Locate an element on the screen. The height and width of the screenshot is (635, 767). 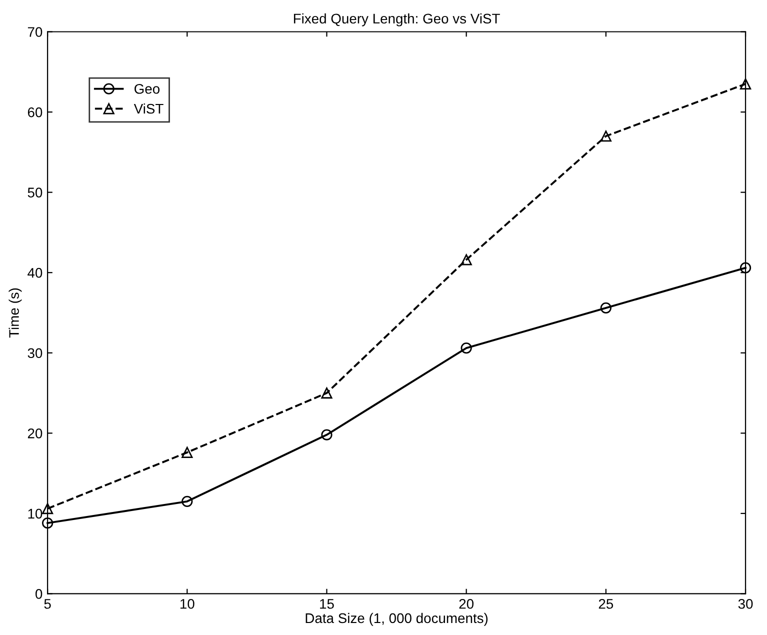
y-tick-label: 30 is located at coordinates (35, 353).